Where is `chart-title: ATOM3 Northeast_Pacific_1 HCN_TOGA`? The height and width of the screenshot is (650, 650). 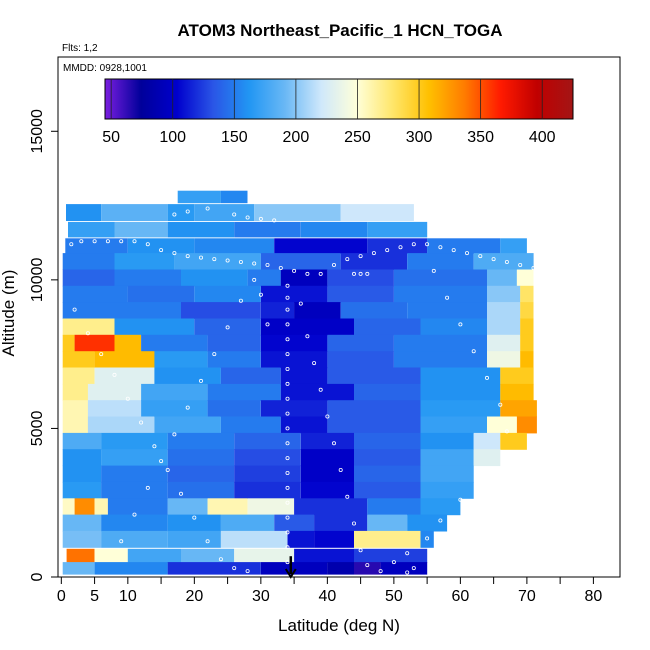
chart-title: ATOM3 Northeast_Pacific_1 HCN_TOGA is located at coordinates (340, 30).